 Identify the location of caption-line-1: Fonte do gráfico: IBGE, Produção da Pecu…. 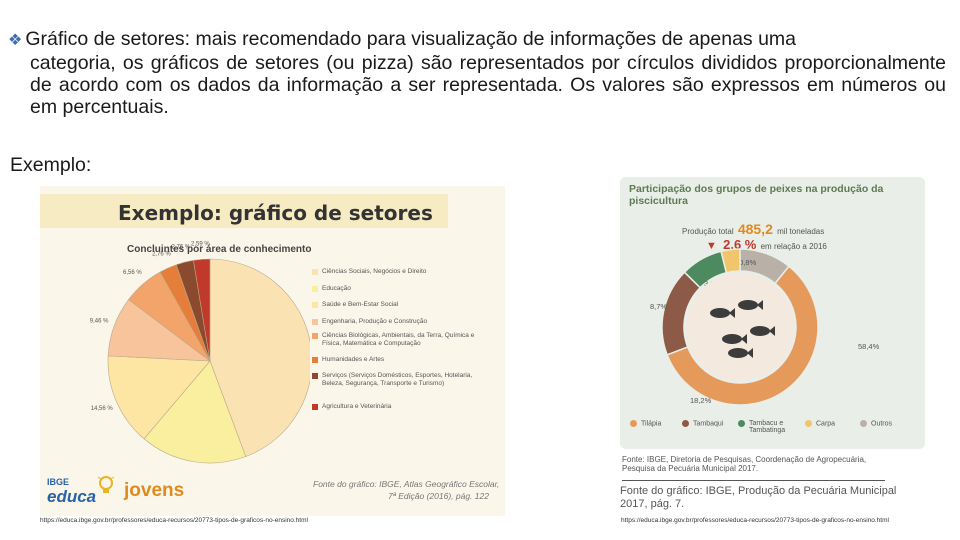
(758, 491).